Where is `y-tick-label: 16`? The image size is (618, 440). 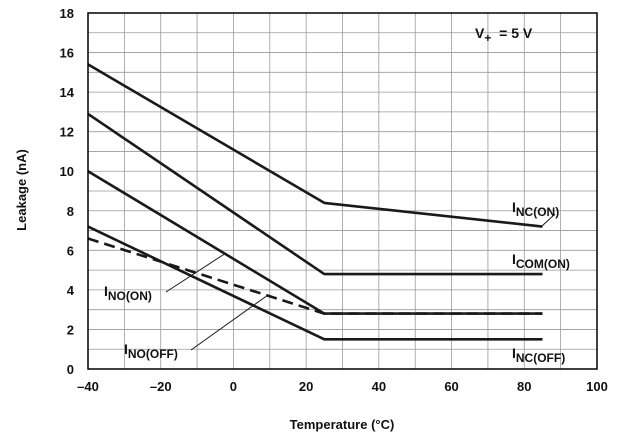 y-tick-label: 16 is located at coordinates (67, 53).